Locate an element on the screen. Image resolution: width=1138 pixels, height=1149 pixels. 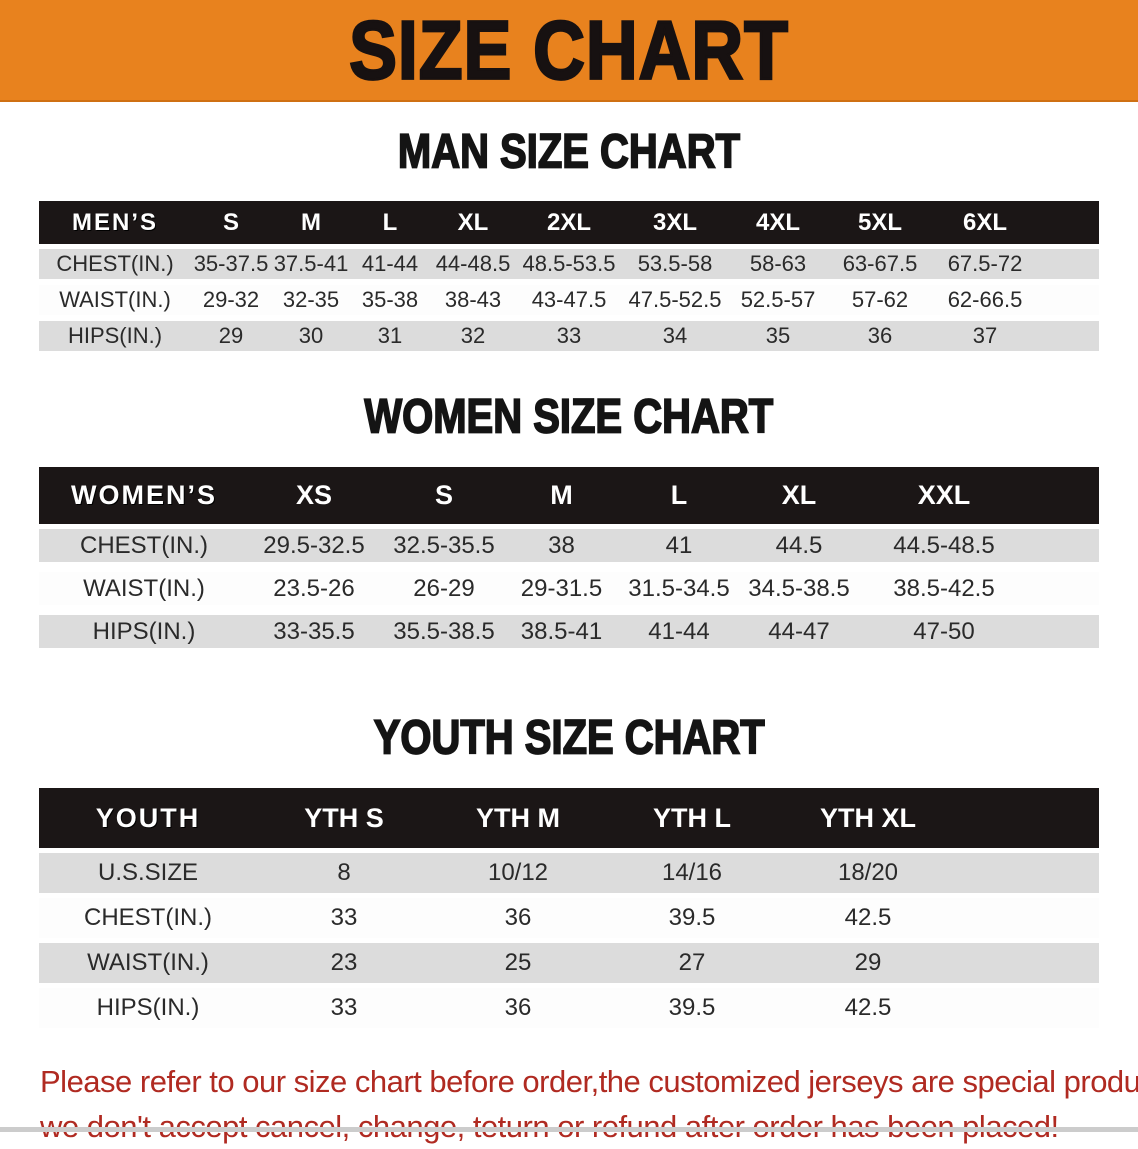
table-cell: 38.5-42.5 is located at coordinates (944, 593).